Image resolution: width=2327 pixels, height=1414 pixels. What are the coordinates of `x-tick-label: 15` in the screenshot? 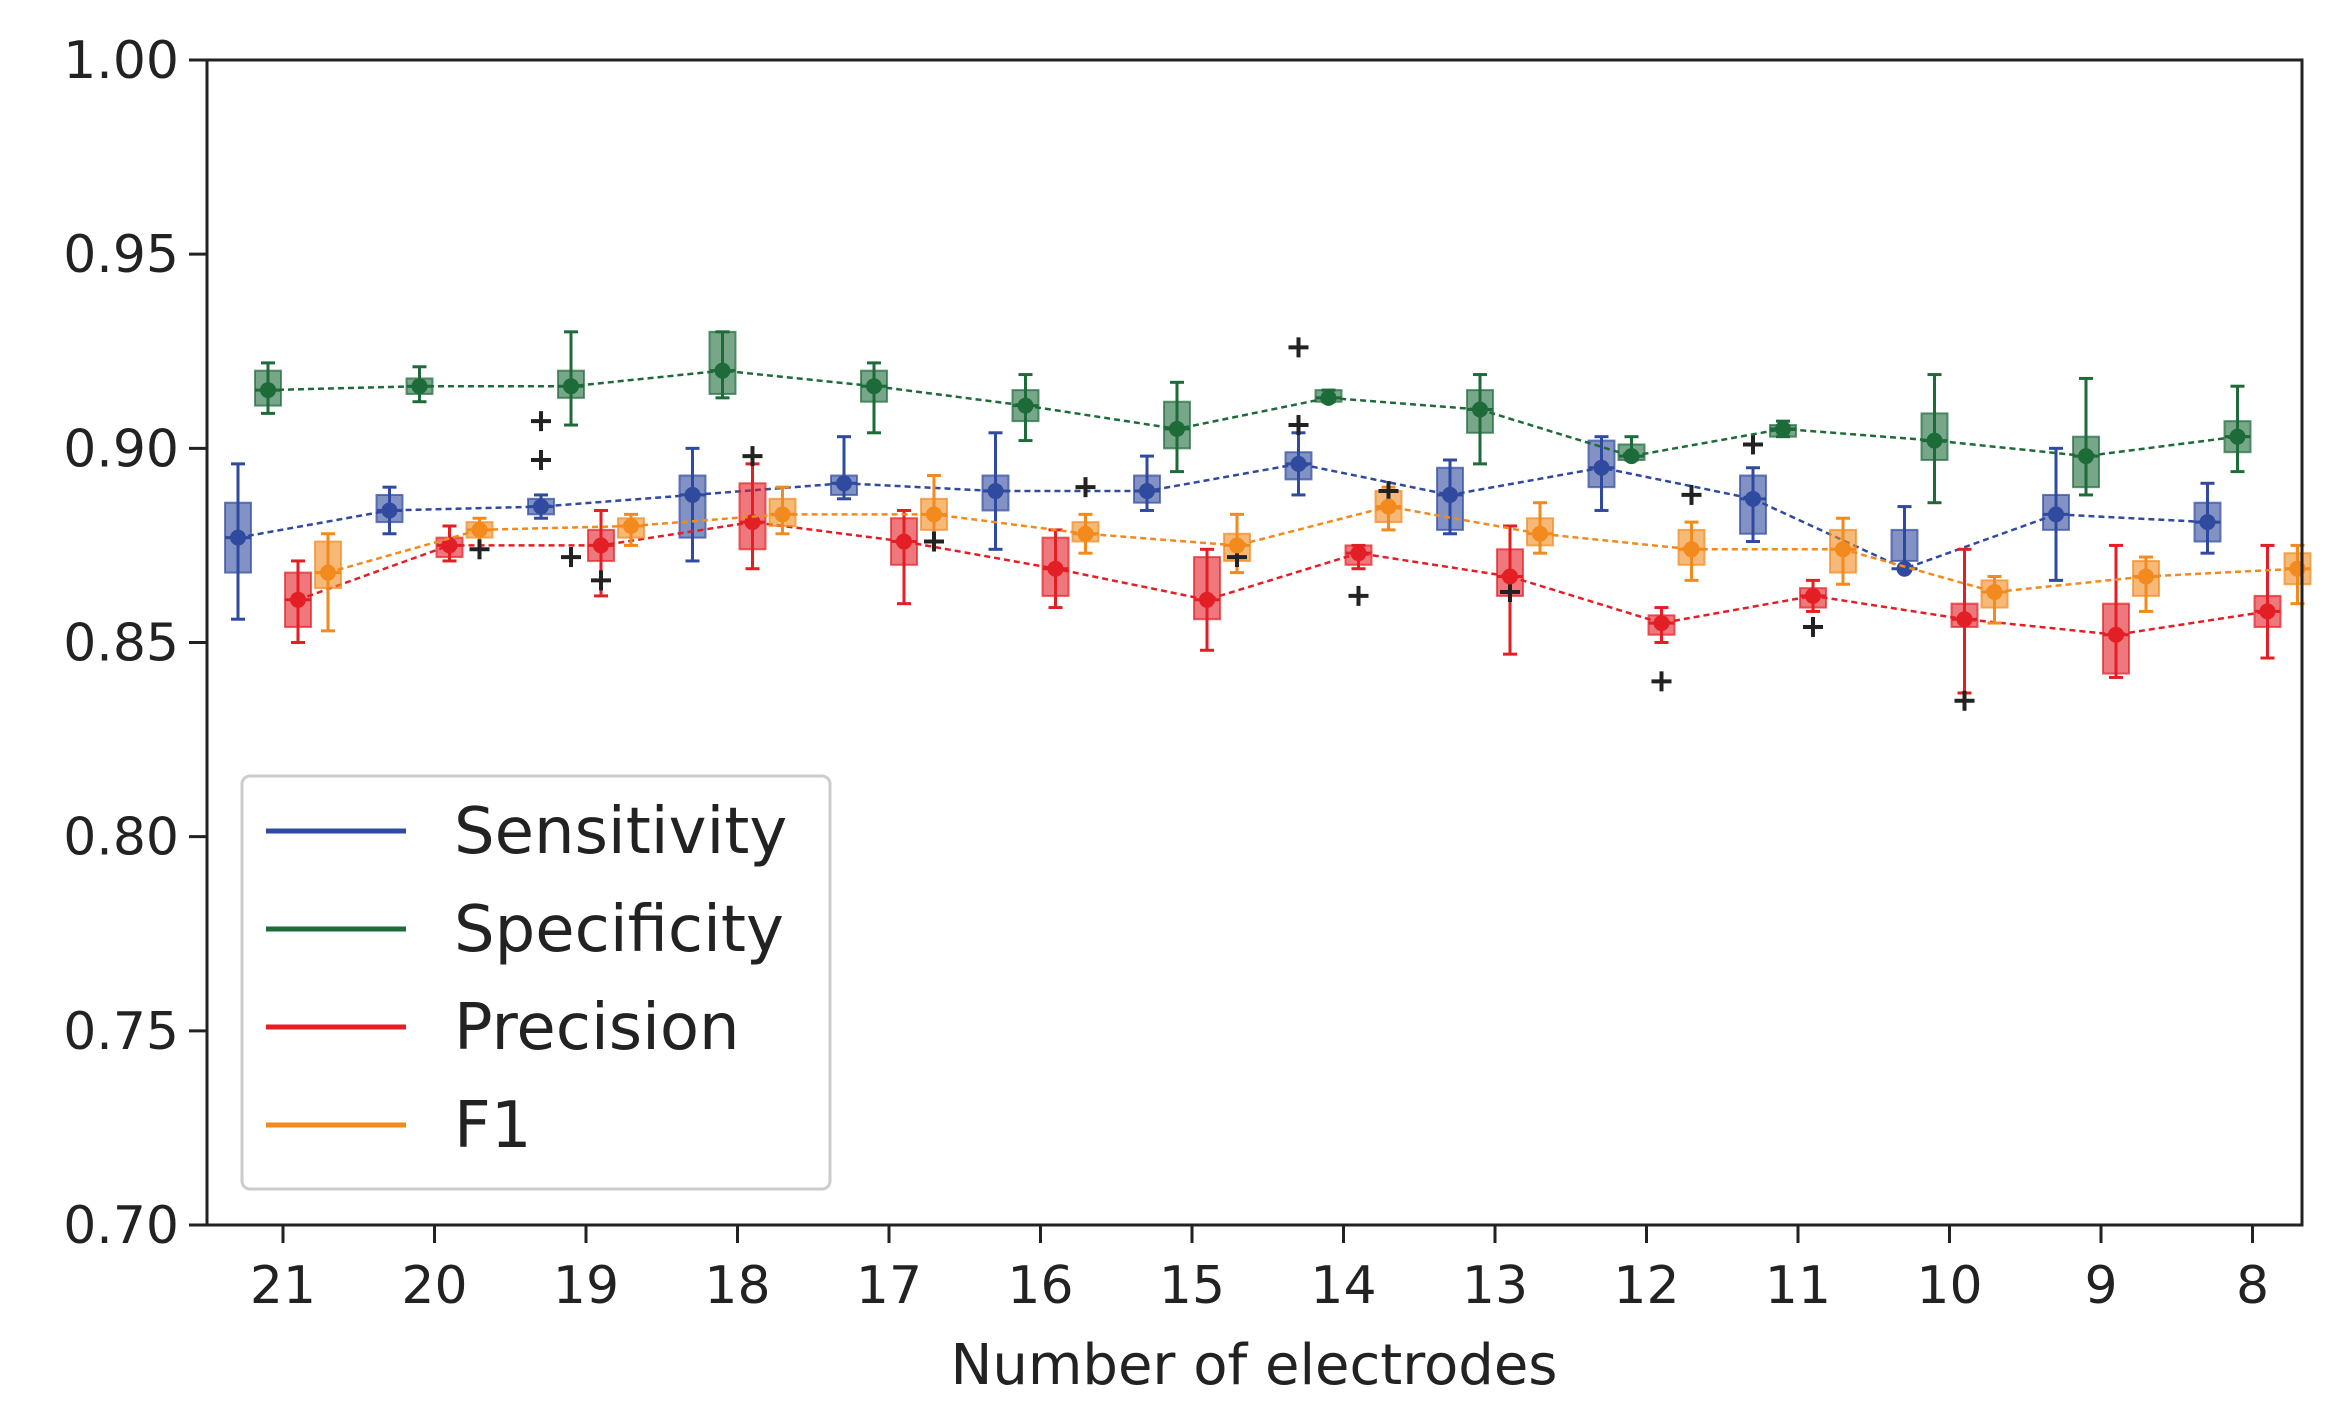 It's located at (1192, 1286).